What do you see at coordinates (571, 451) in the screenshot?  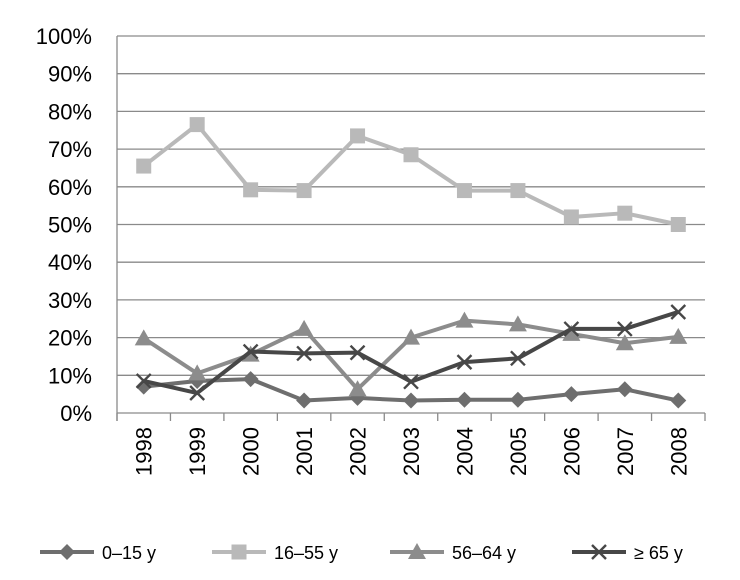 I see `x-tick-label: 2006` at bounding box center [571, 451].